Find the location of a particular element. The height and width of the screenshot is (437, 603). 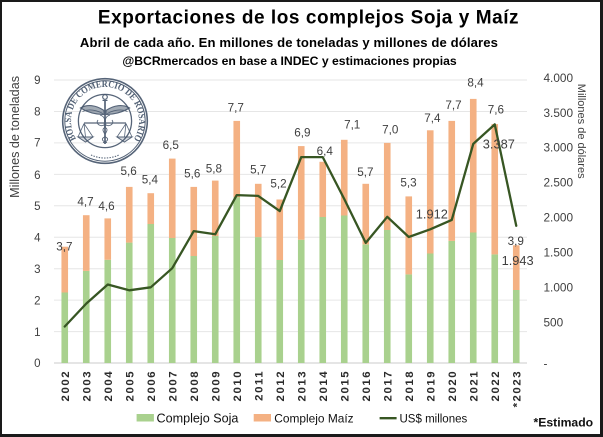

svg-text: 2011 is located at coordinates (259, 385).